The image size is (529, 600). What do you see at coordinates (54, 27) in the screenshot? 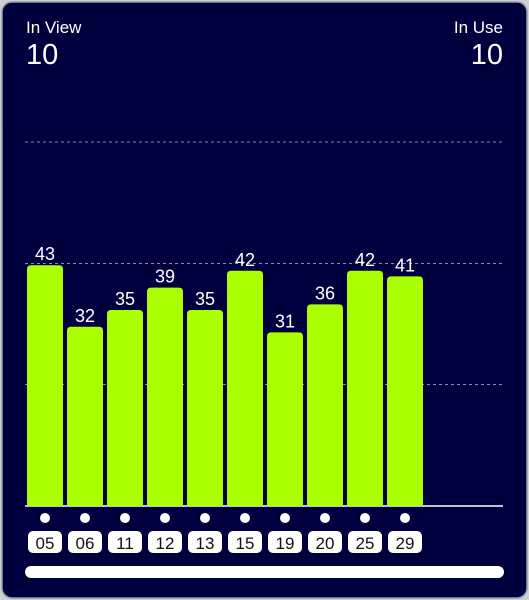
I see `in-view-label: In View` at bounding box center [54, 27].